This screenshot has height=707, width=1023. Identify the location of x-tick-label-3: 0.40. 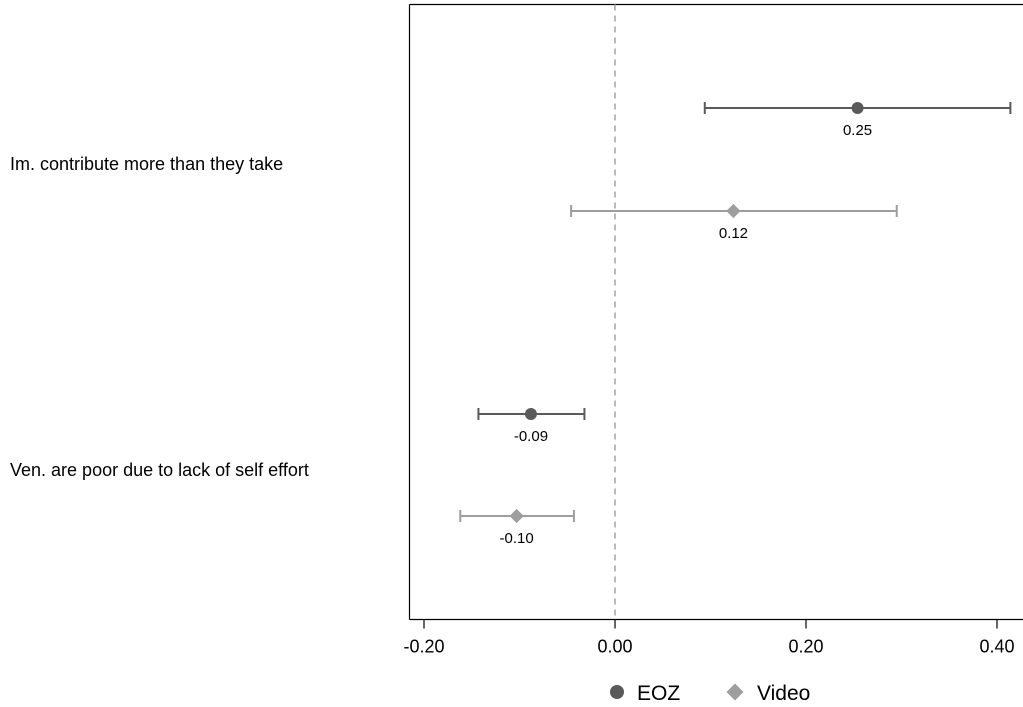
(996, 647).